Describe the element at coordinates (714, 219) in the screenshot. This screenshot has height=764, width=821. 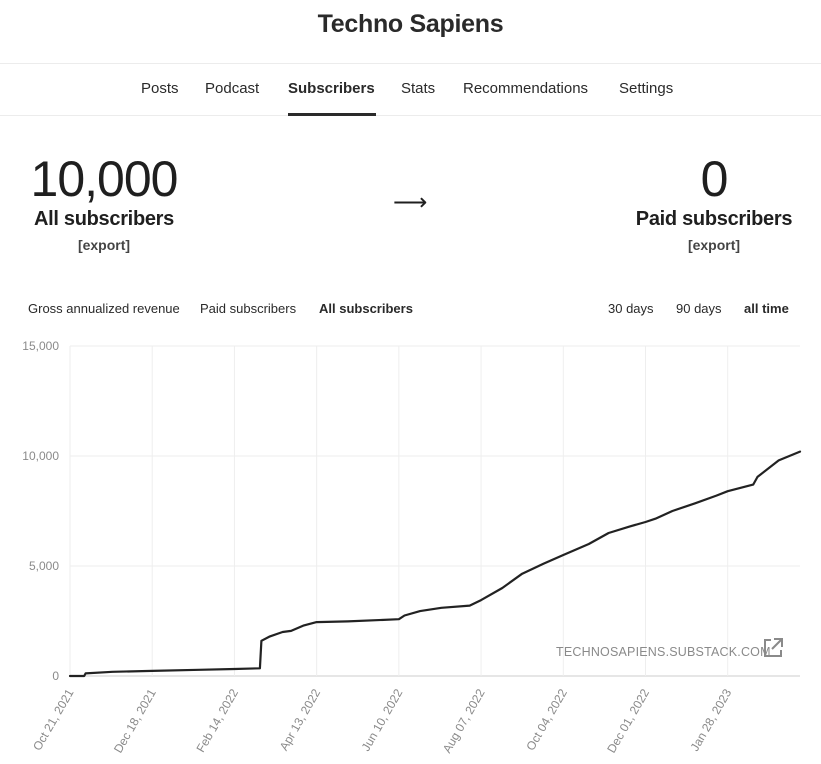
I see `paid-subscribers-label: Paid subscribers` at that location.